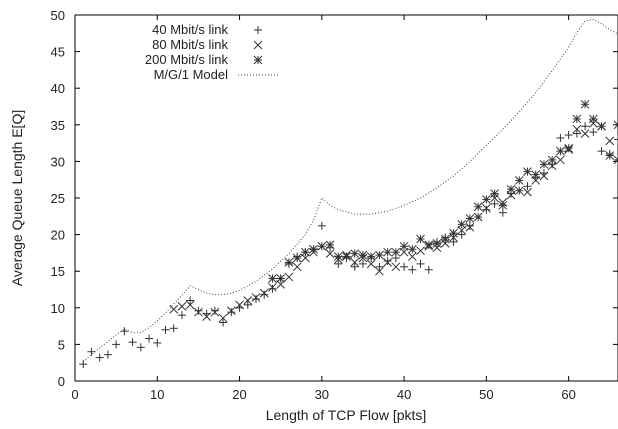 The height and width of the screenshot is (429, 618). I want to click on y-tick-label: 15, so click(58, 271).